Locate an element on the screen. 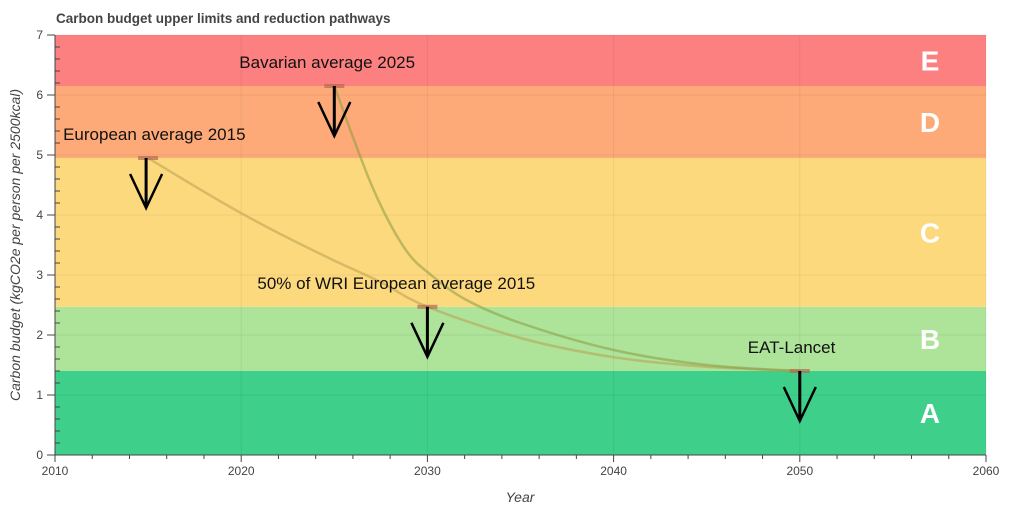  x-tick-label: 2060 is located at coordinates (986, 471).